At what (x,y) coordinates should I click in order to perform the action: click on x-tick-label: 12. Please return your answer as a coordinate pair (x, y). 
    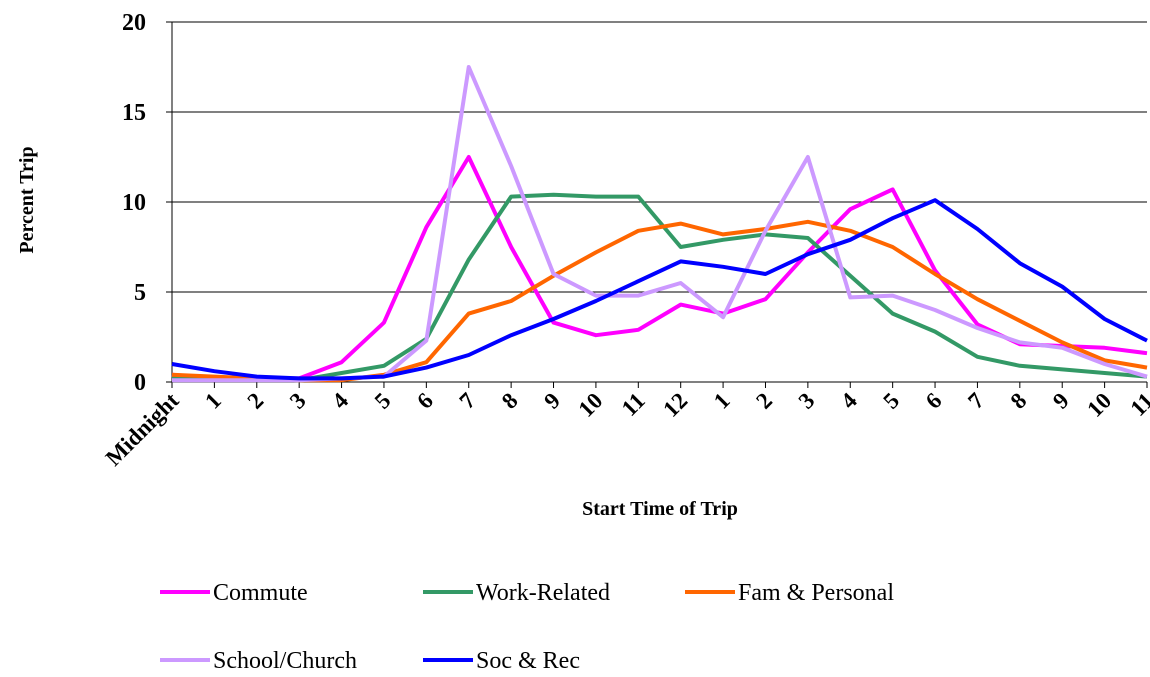
    Looking at the image, I should click on (675, 405).